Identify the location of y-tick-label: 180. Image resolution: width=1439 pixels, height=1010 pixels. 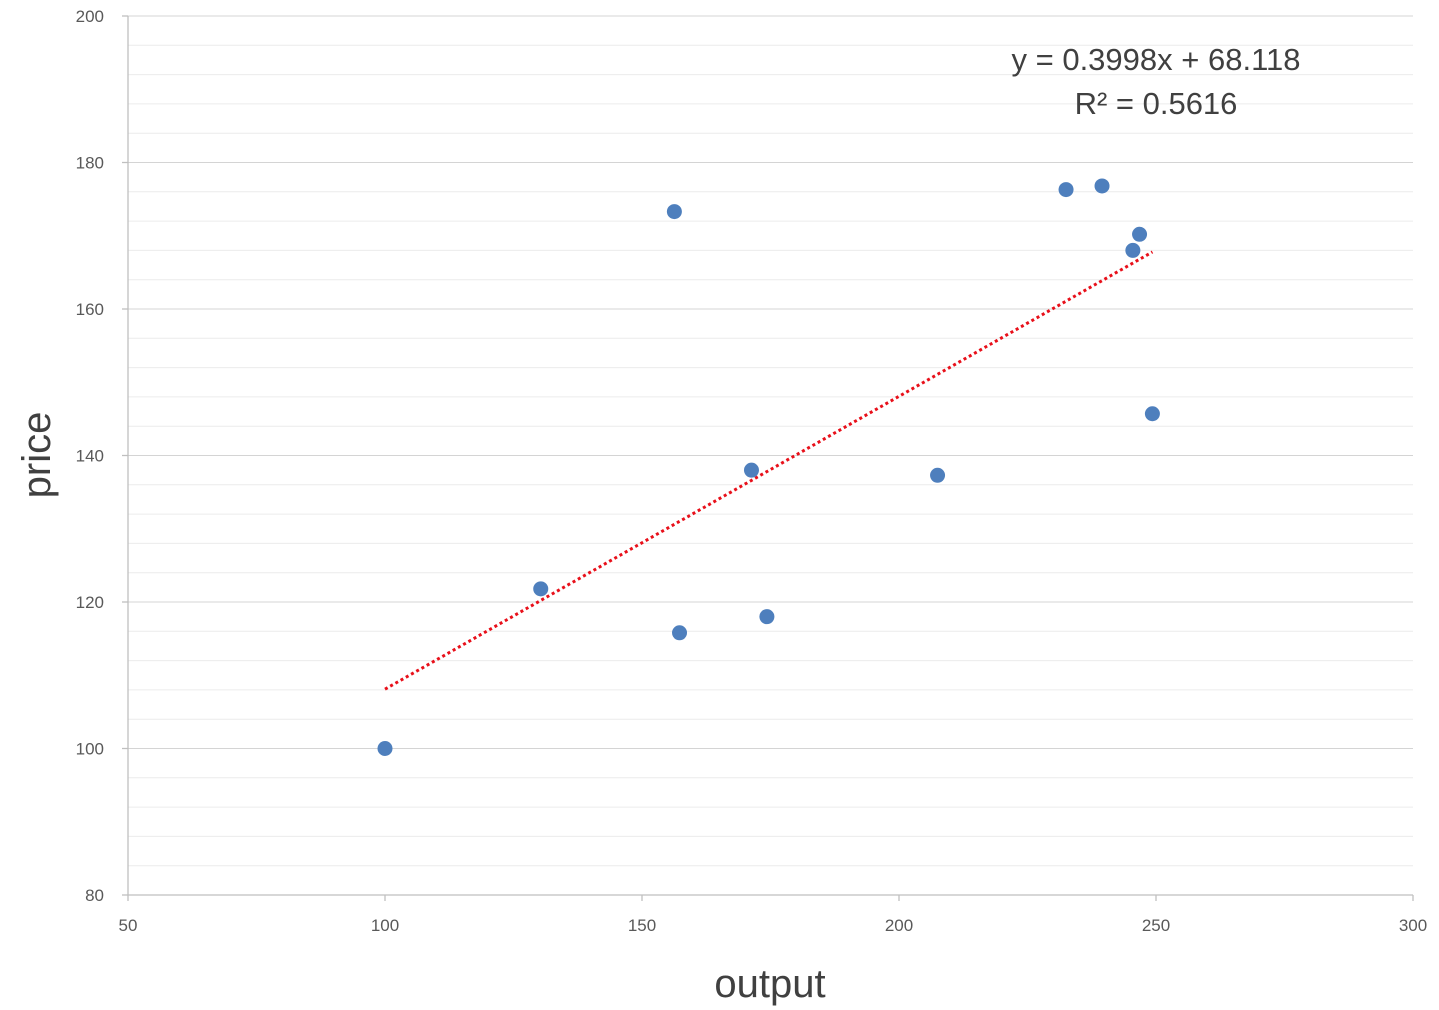
(90, 163).